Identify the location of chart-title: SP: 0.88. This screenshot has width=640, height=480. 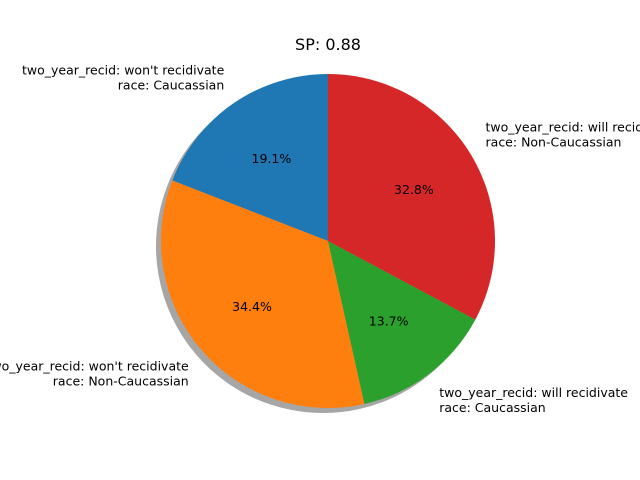
(328, 44).